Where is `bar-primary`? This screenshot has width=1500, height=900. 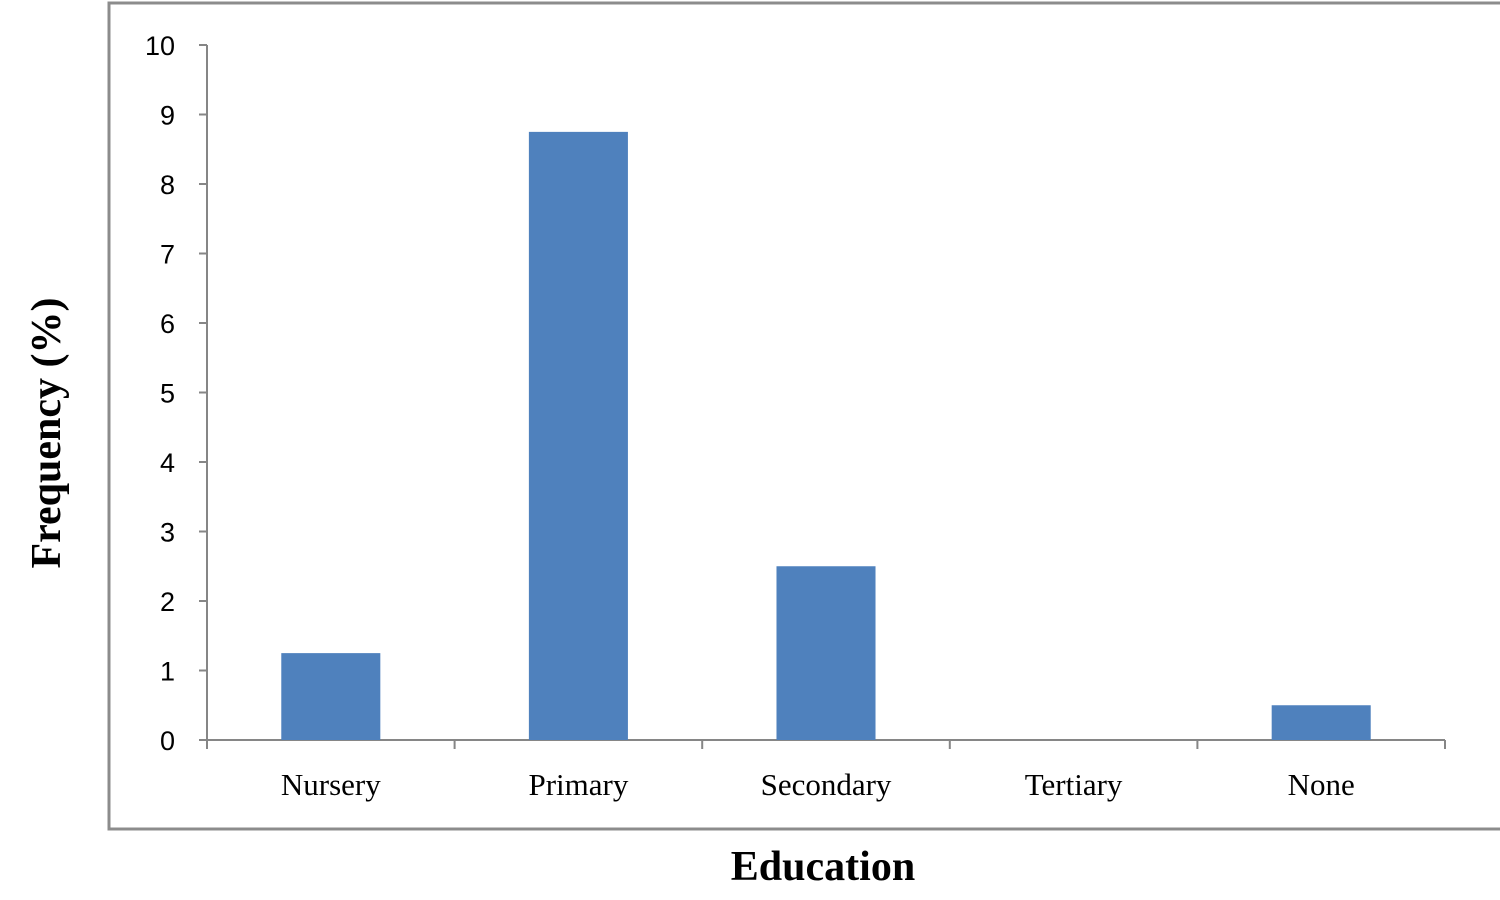 bar-primary is located at coordinates (578, 435).